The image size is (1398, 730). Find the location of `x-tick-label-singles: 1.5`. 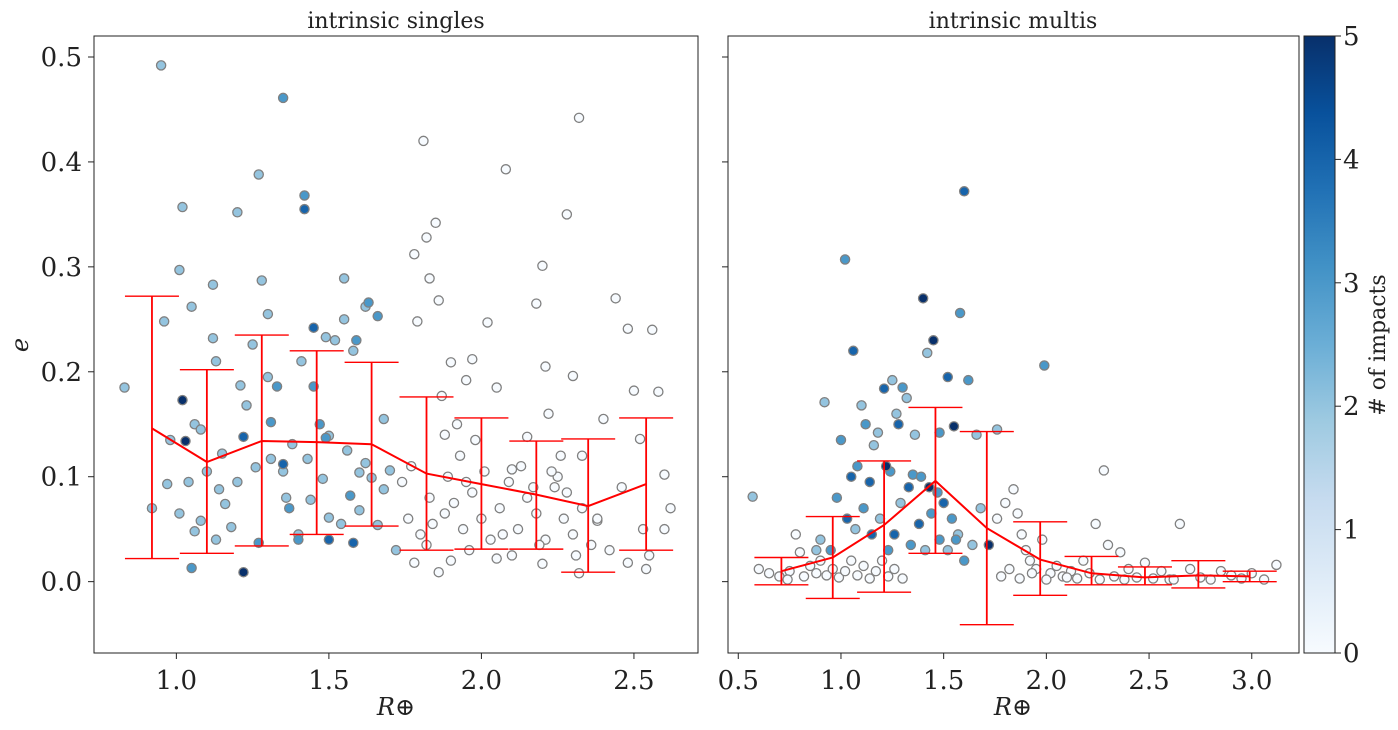

x-tick-label-singles: 1.5 is located at coordinates (328, 681).